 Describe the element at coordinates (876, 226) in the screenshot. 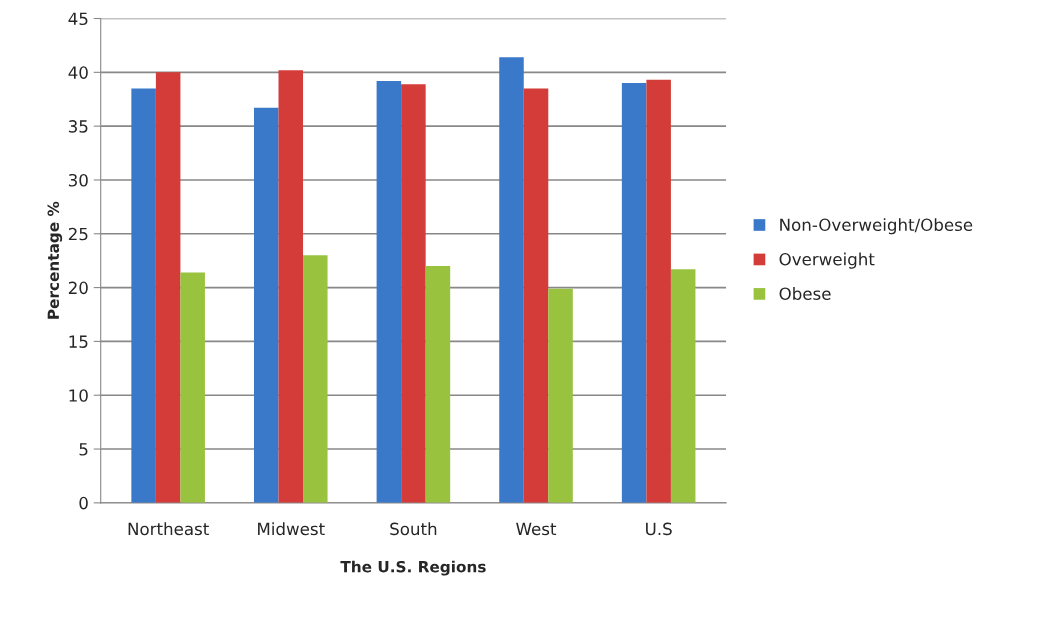

I see `legend-label: Non-Overweight/Obese` at that location.